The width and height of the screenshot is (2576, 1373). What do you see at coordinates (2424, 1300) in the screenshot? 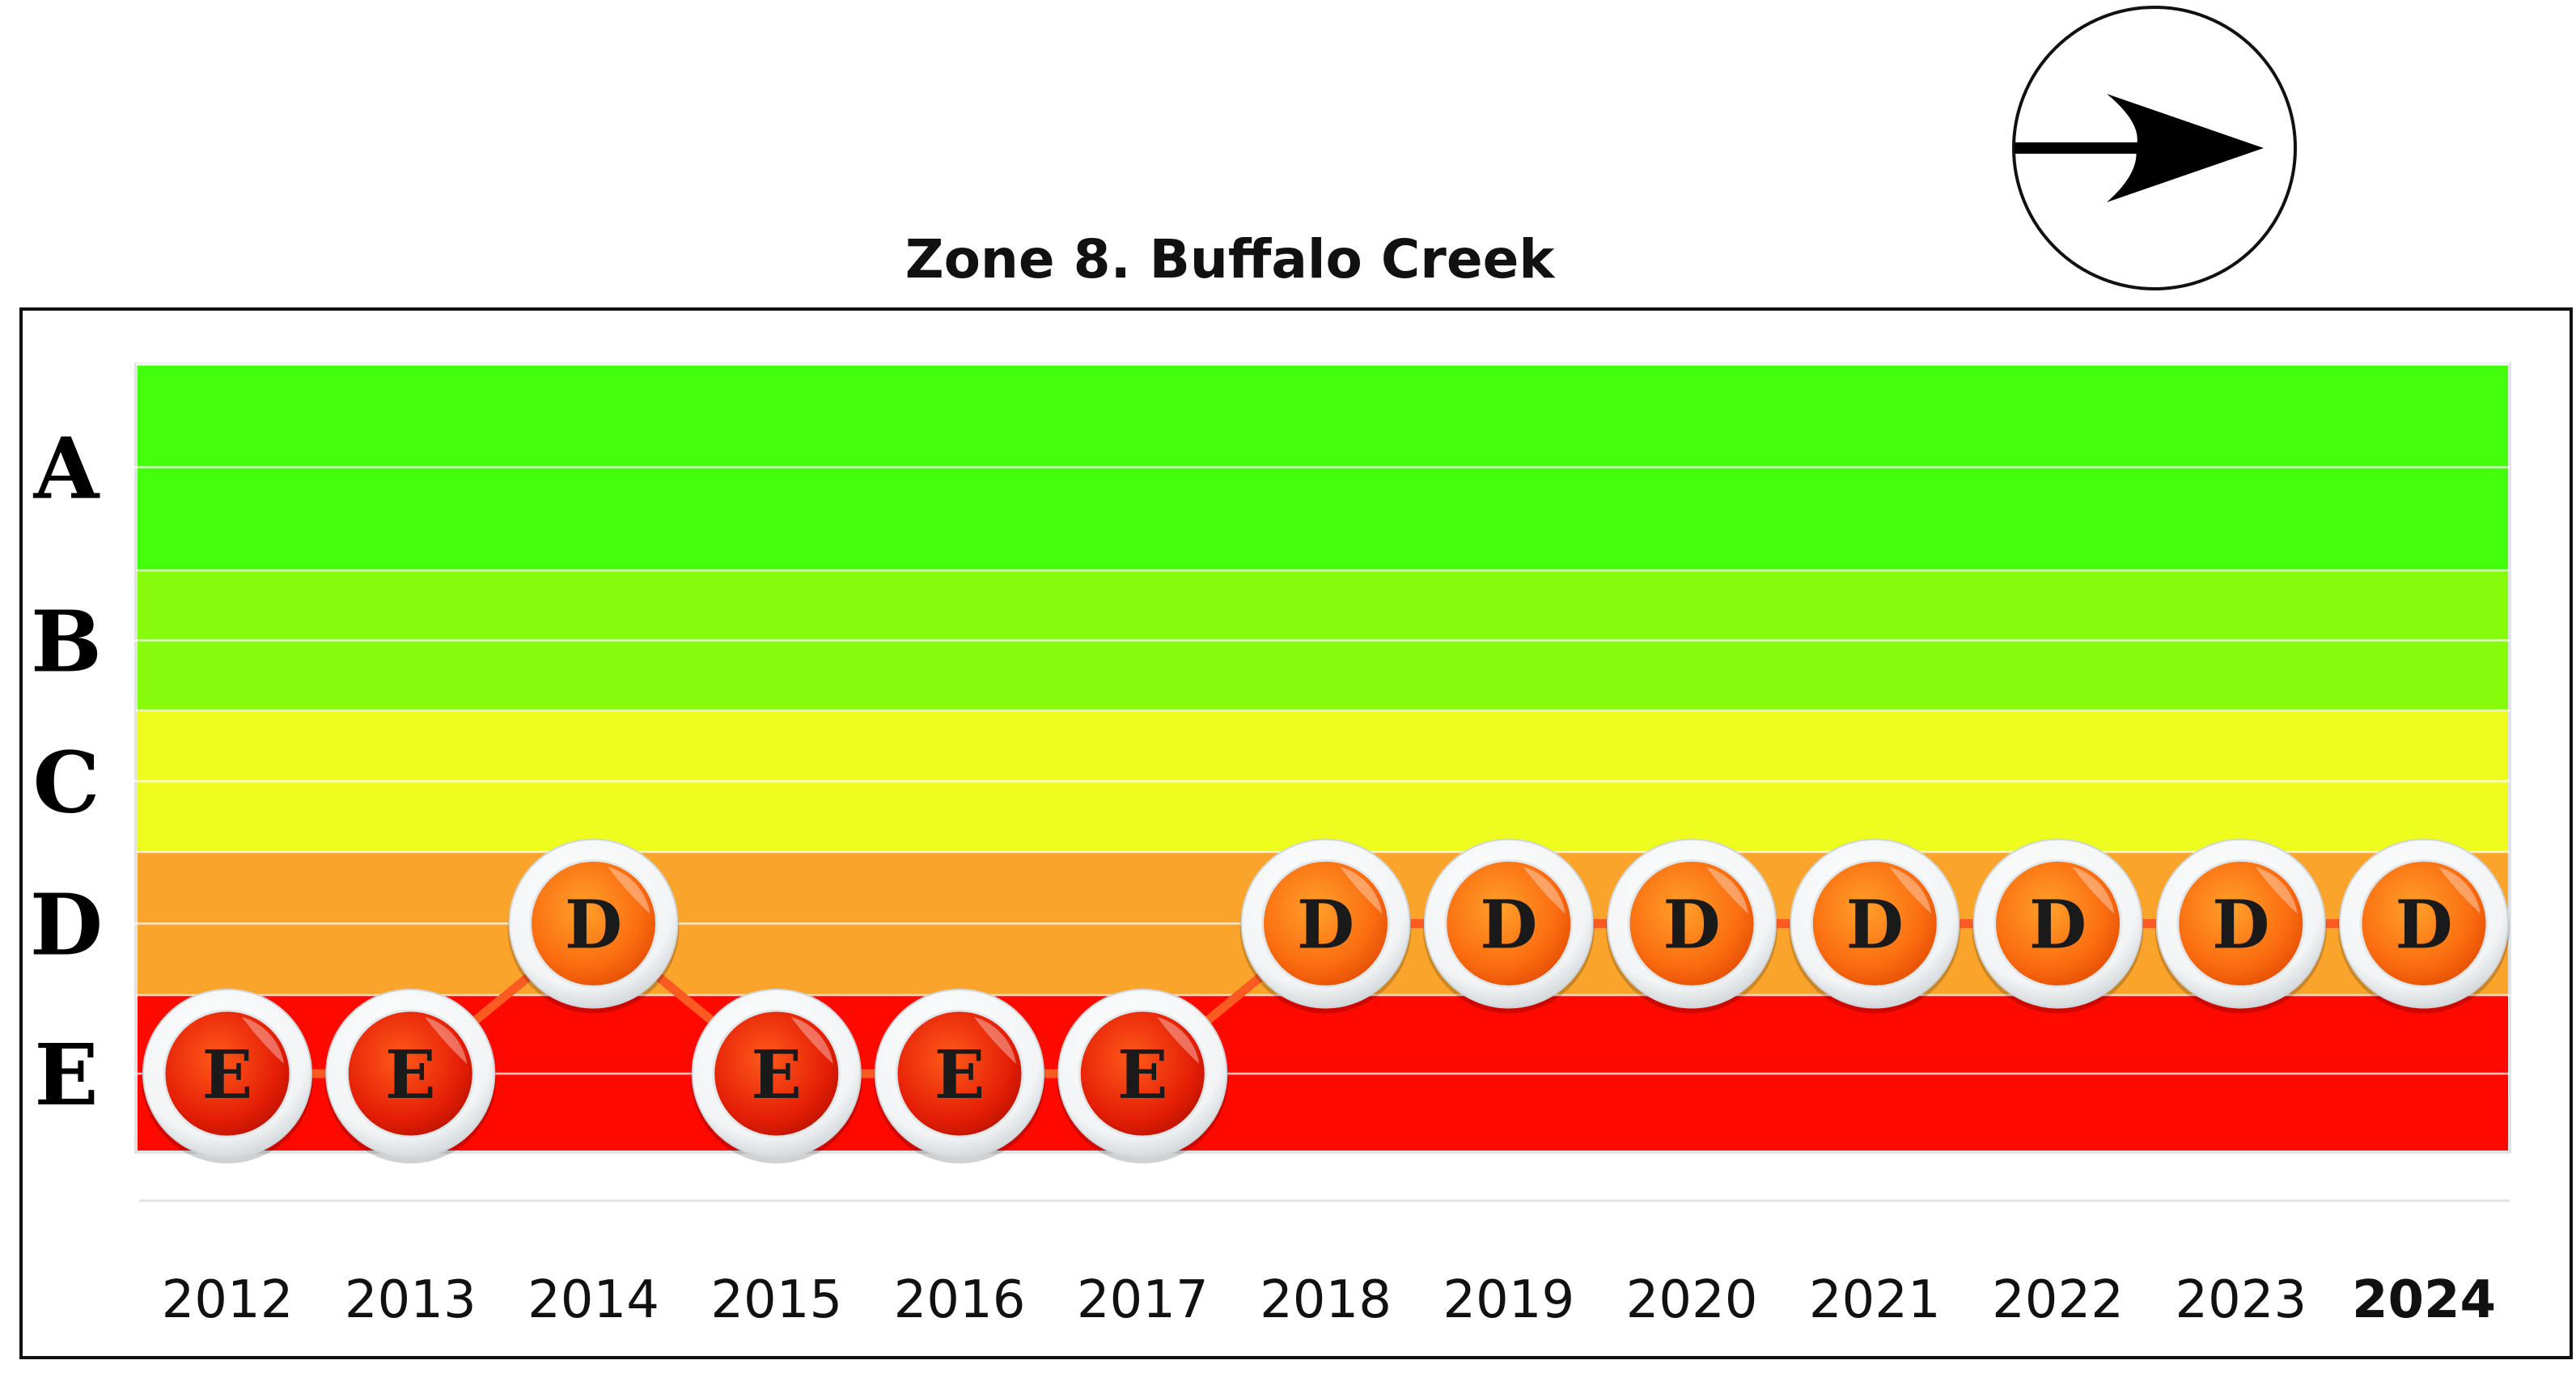
I see `x-tick-label-2024: 2024` at bounding box center [2424, 1300].